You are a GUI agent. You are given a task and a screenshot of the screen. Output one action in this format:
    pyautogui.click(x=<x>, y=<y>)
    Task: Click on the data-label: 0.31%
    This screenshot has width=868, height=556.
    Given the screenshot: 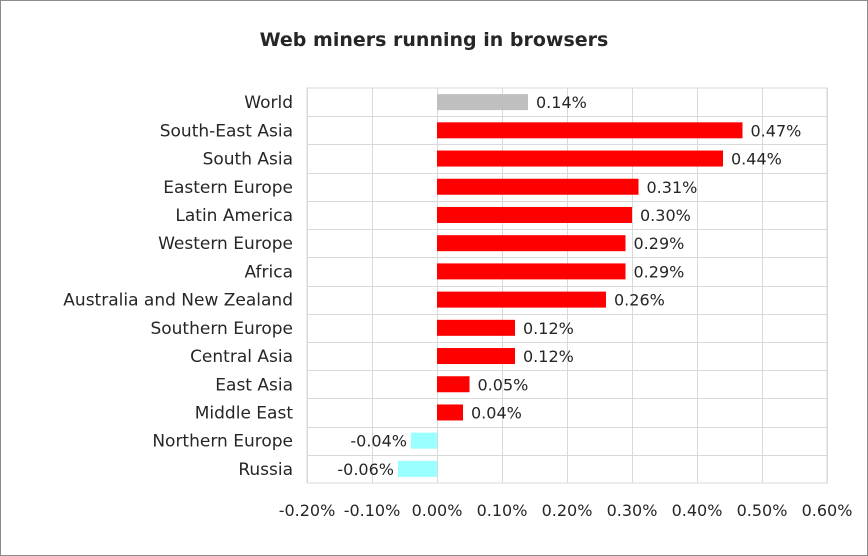 What is the action you would take?
    pyautogui.click(x=672, y=187)
    